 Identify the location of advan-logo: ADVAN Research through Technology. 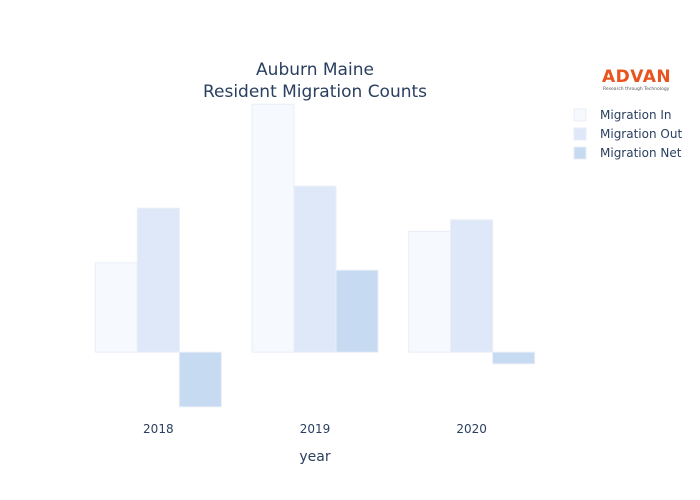
(636, 79).